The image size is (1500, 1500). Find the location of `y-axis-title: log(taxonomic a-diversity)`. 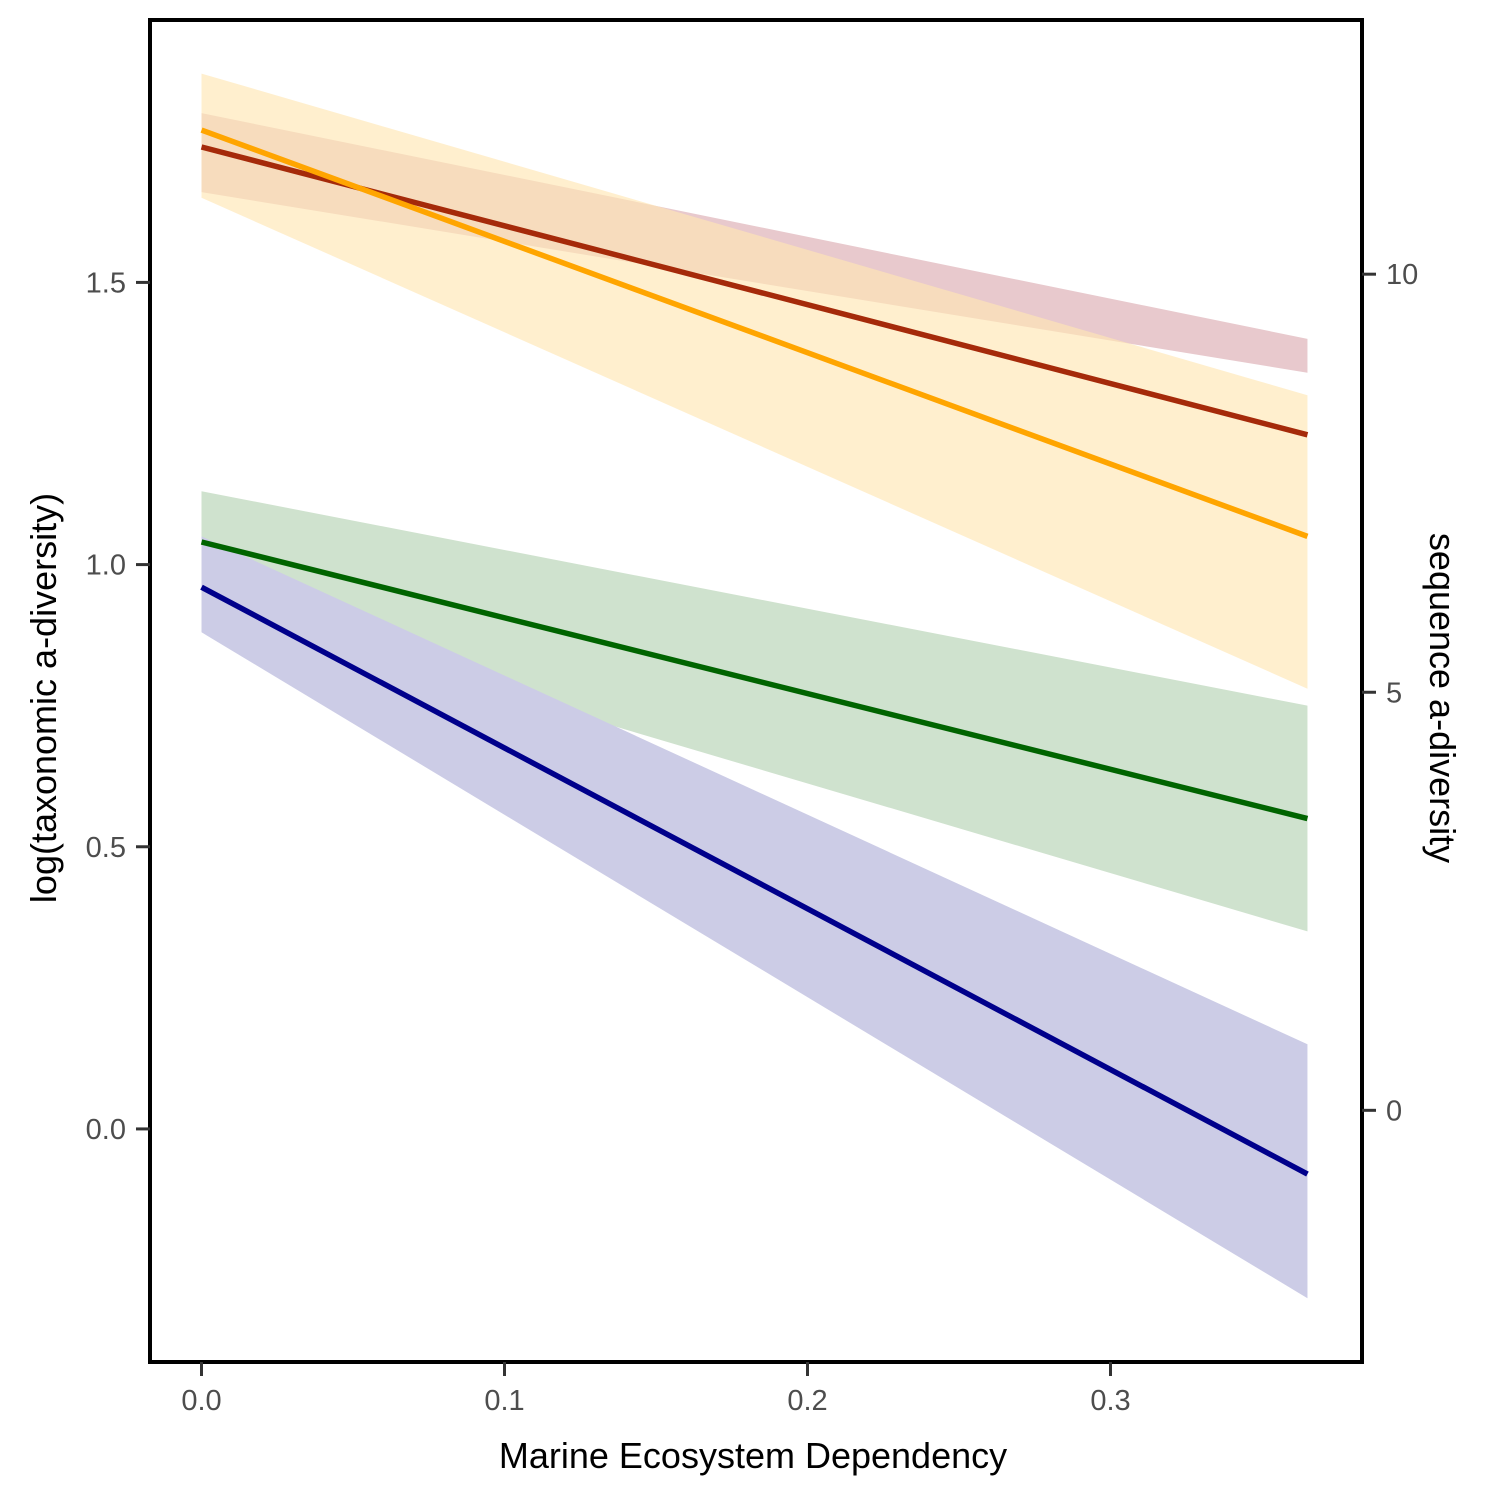

y-axis-title: log(taxonomic a-diversity) is located at coordinates (43, 698).